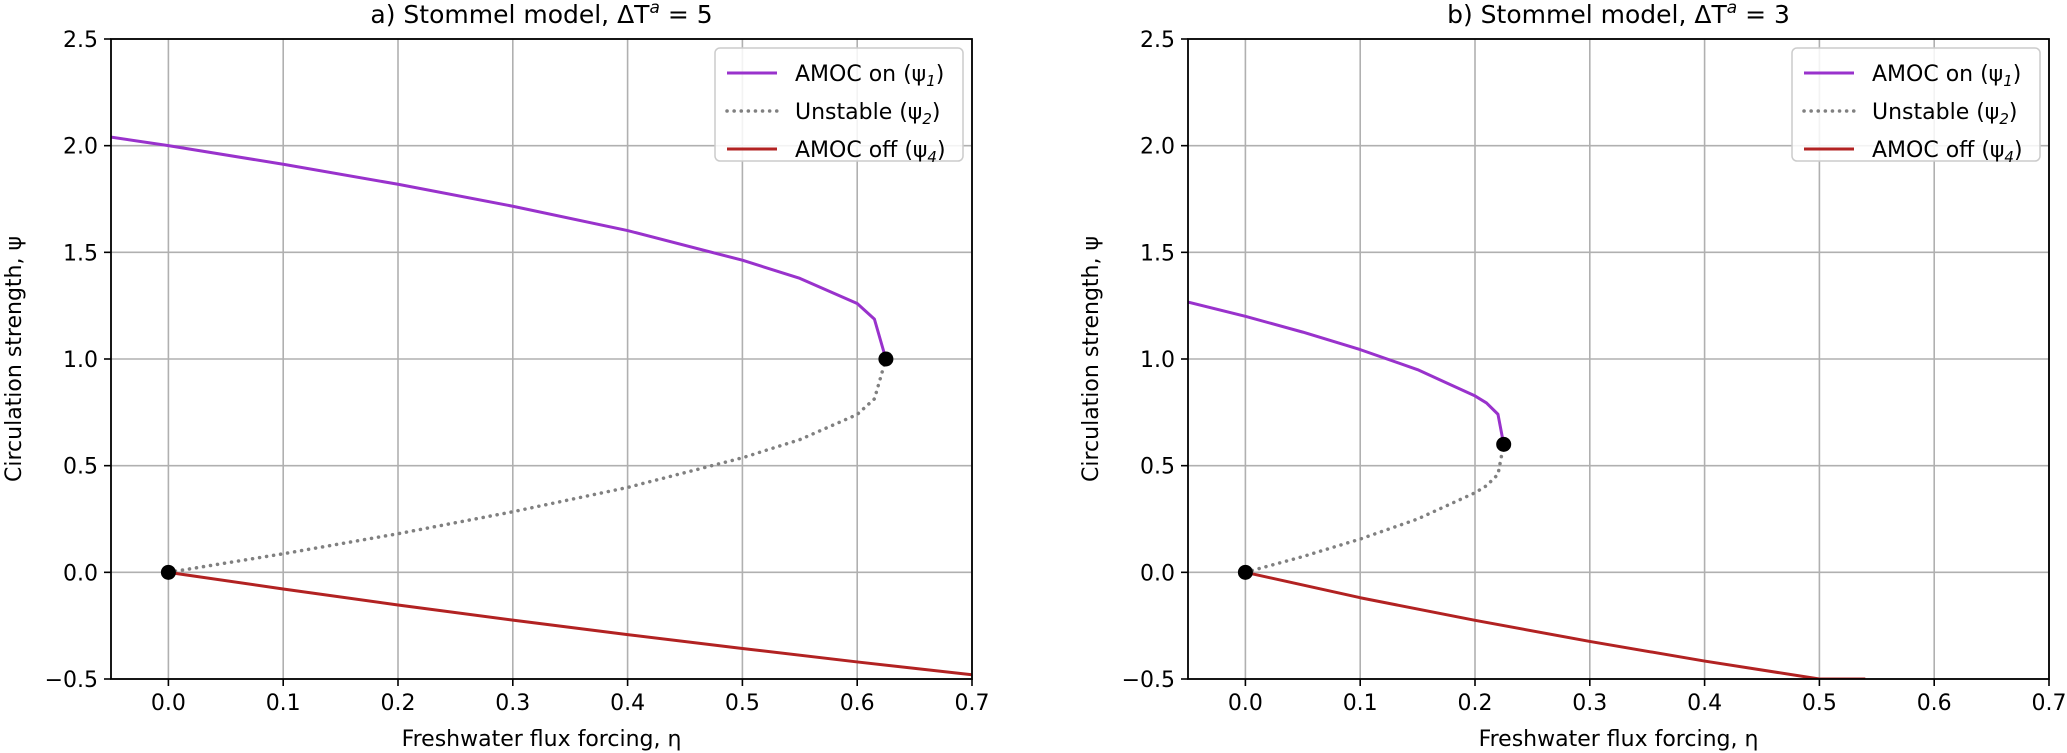  What do you see at coordinates (510, 14) in the screenshot?
I see `title-main: a) Stommel model, ΔT` at bounding box center [510, 14].